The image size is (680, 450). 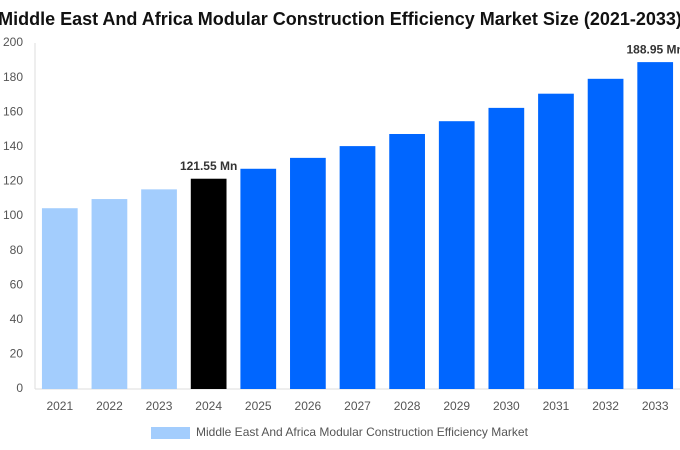 What do you see at coordinates (208, 166) in the screenshot?
I see `data-label: 121.55 Mn` at bounding box center [208, 166].